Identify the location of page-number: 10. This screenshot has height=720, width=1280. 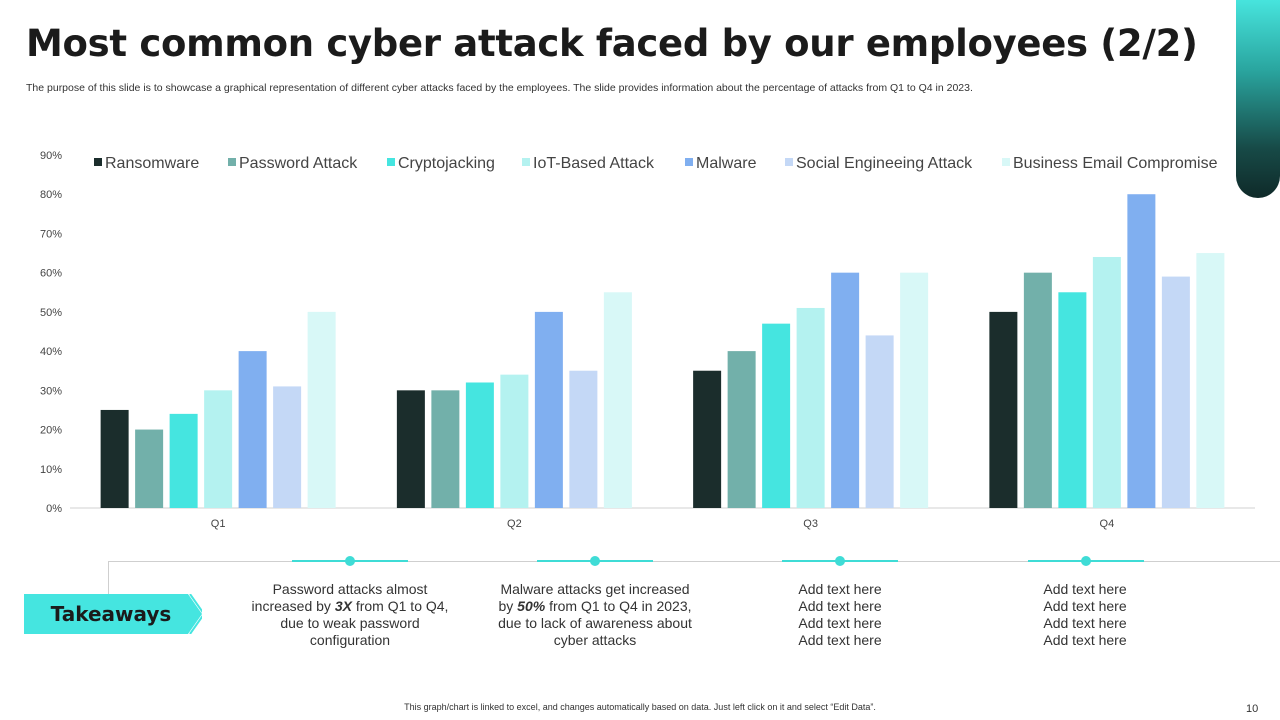
(1252, 709).